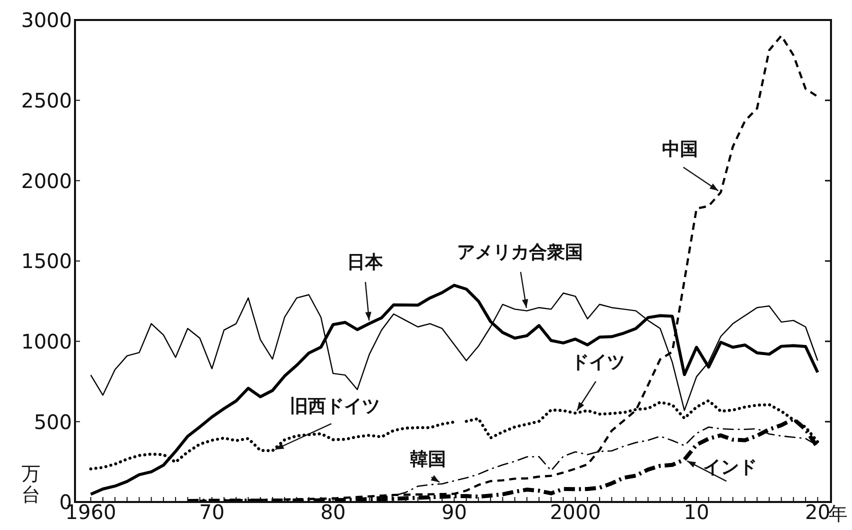 Image resolution: width=852 pixels, height=530 pixels. I want to click on y-axis-title: 万台, so click(31, 484).